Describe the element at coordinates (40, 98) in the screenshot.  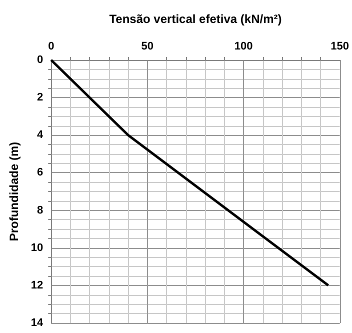
I see `y-tick-label: 2` at that location.